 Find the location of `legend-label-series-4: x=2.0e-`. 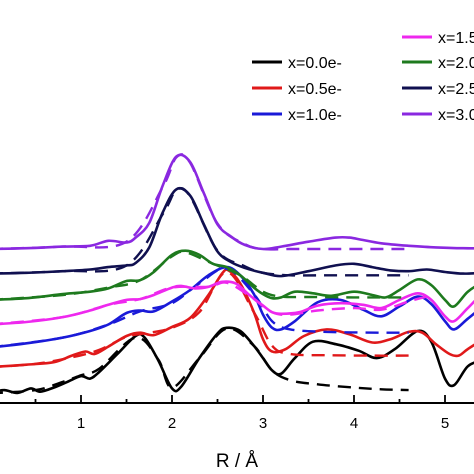

legend-label-series-4: x=2.0e- is located at coordinates (456, 63).